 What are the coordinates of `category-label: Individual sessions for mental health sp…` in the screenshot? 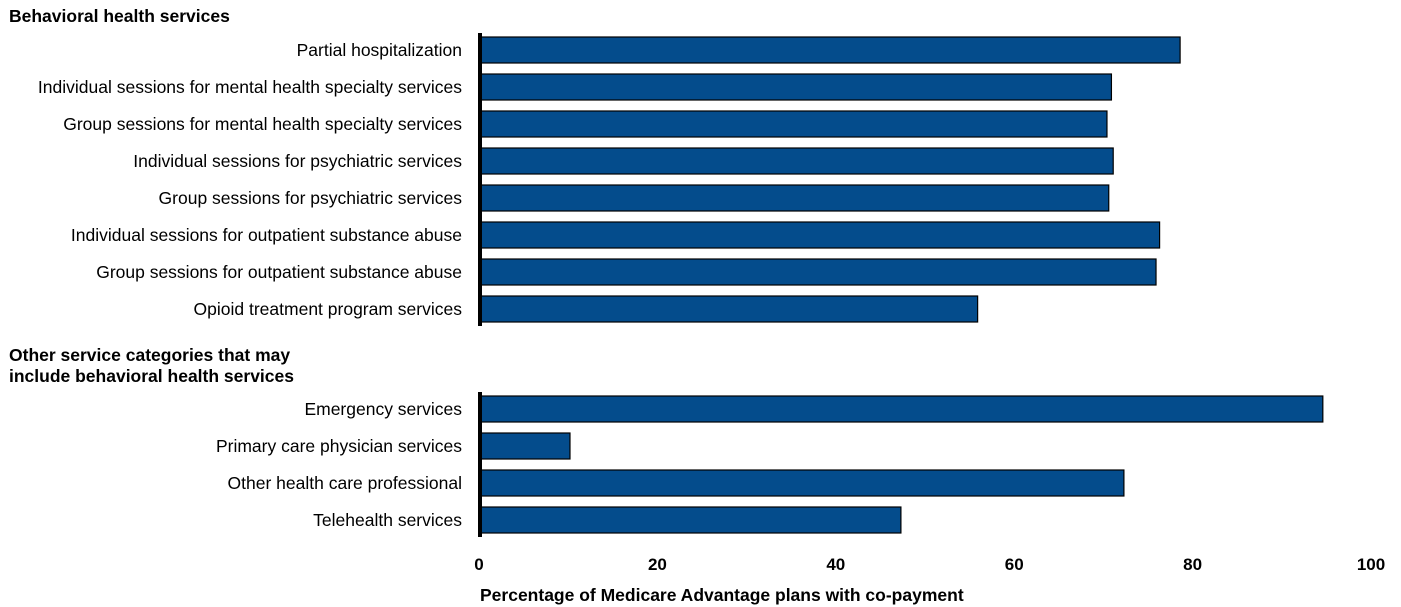 It's located at (250, 87).